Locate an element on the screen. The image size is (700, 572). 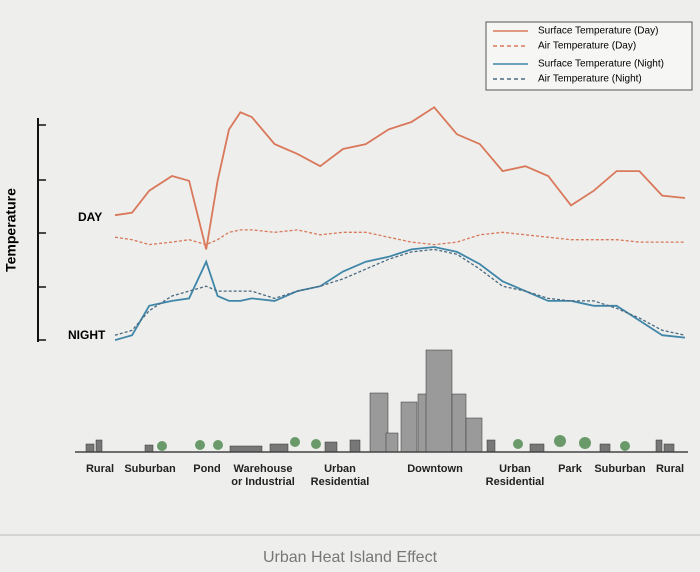
night-label: NIGHT is located at coordinates (87, 335).